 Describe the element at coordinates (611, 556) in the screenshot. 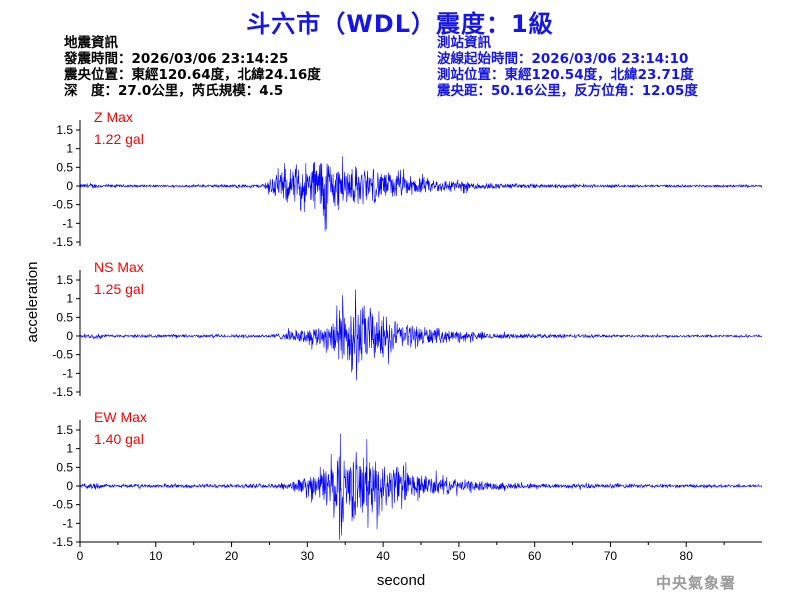

I see `x-tick-label: 70` at that location.